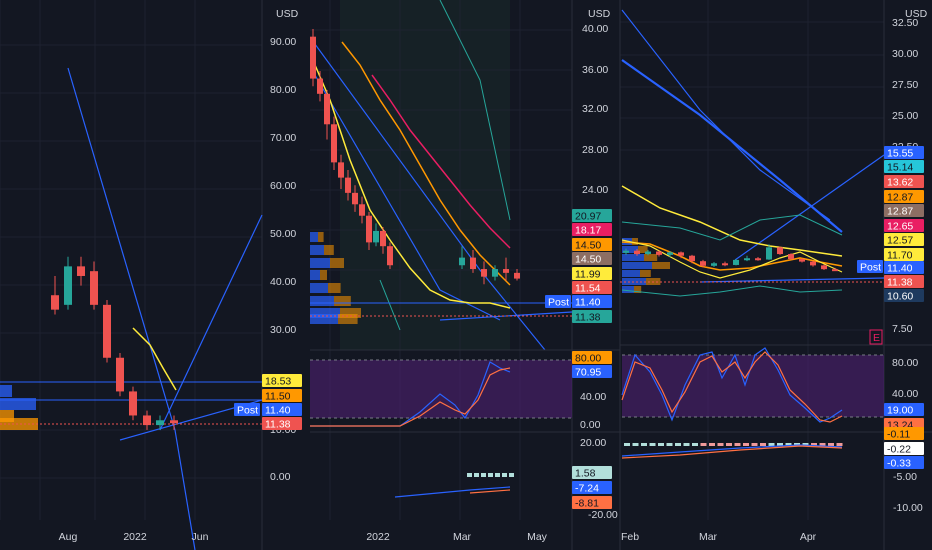  Describe the element at coordinates (905, 85) in the screenshot. I see `p3-y-tick: 27.50` at that location.